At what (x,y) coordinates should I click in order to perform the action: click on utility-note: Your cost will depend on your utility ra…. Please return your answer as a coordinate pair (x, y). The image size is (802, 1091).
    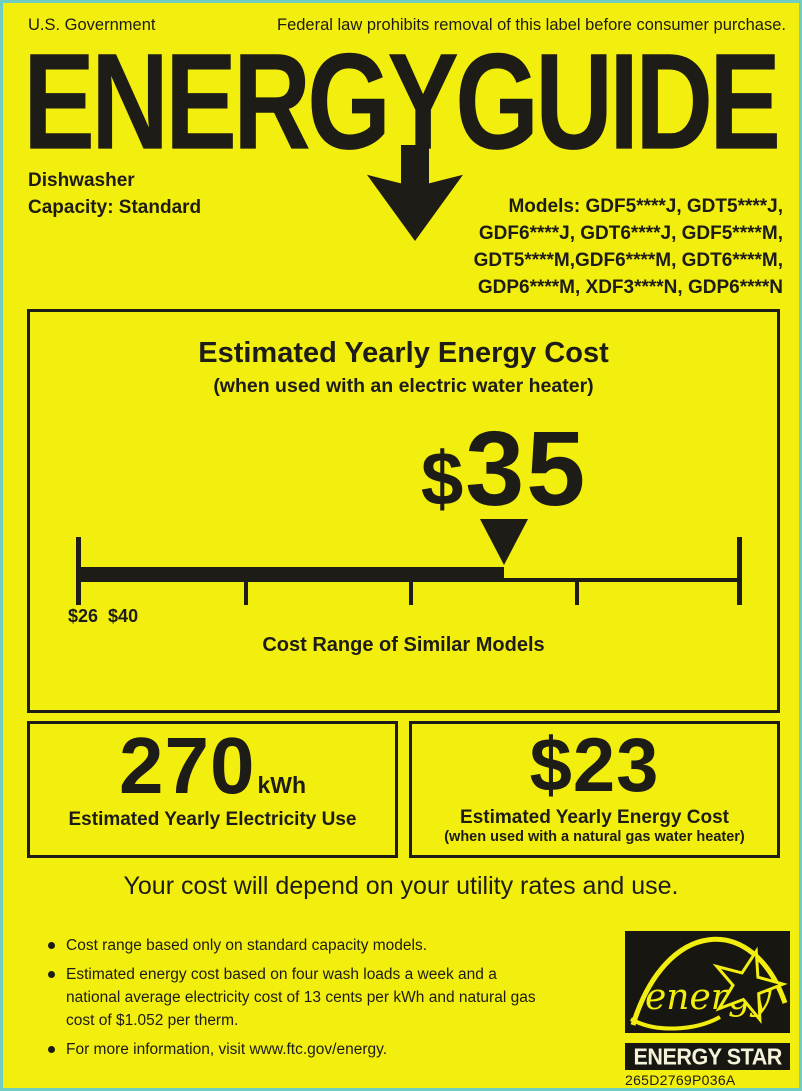
    Looking at the image, I should click on (401, 886).